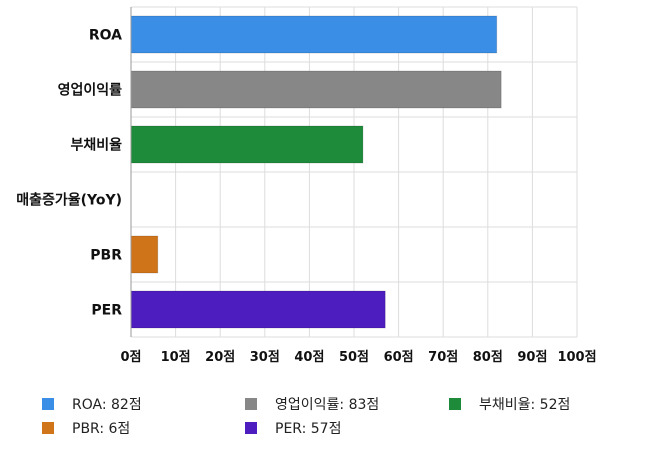 This screenshot has height=450, width=650. What do you see at coordinates (455, 404) in the screenshot?
I see `legend-swatch-debt-ratio` at bounding box center [455, 404].